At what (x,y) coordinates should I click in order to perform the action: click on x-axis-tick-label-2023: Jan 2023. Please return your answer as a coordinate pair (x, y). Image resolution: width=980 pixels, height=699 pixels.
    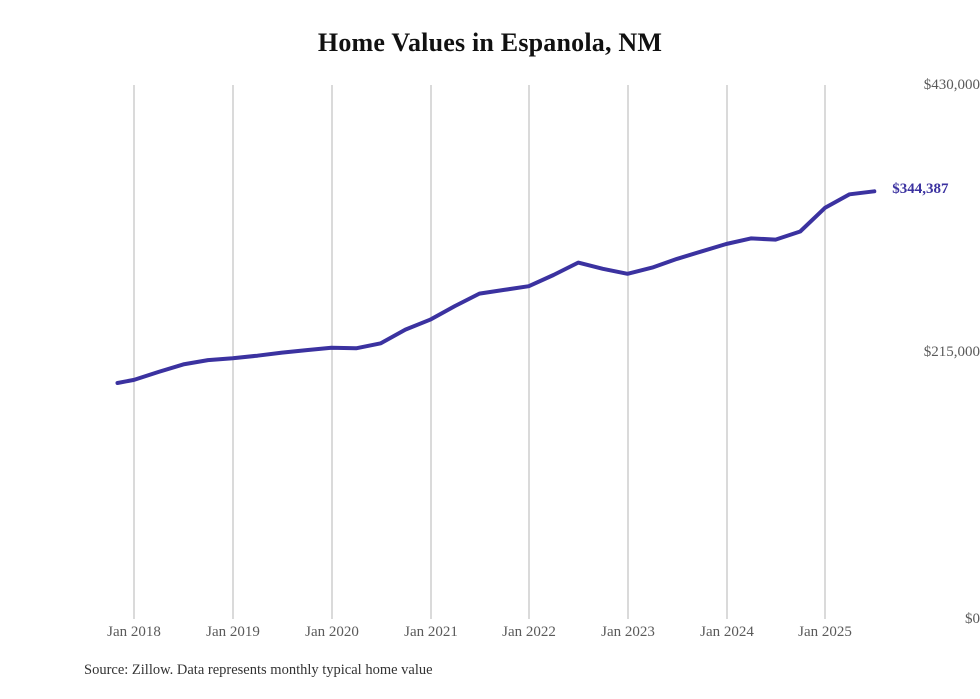
    Looking at the image, I should click on (628, 632).